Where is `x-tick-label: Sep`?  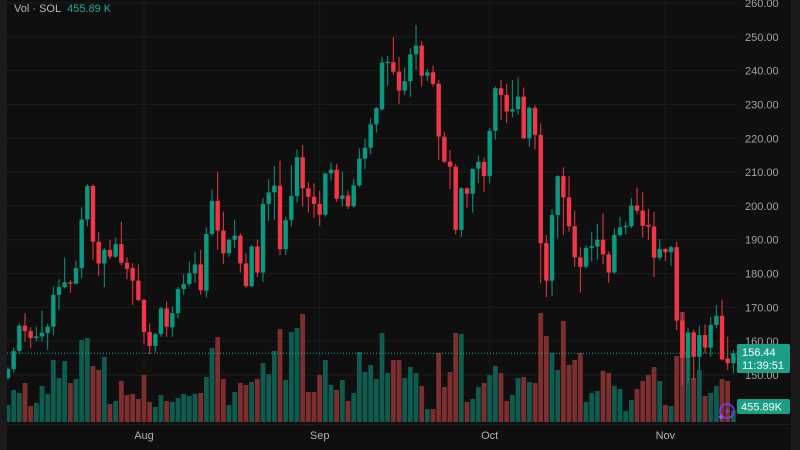
x-tick-label: Sep is located at coordinates (320, 436).